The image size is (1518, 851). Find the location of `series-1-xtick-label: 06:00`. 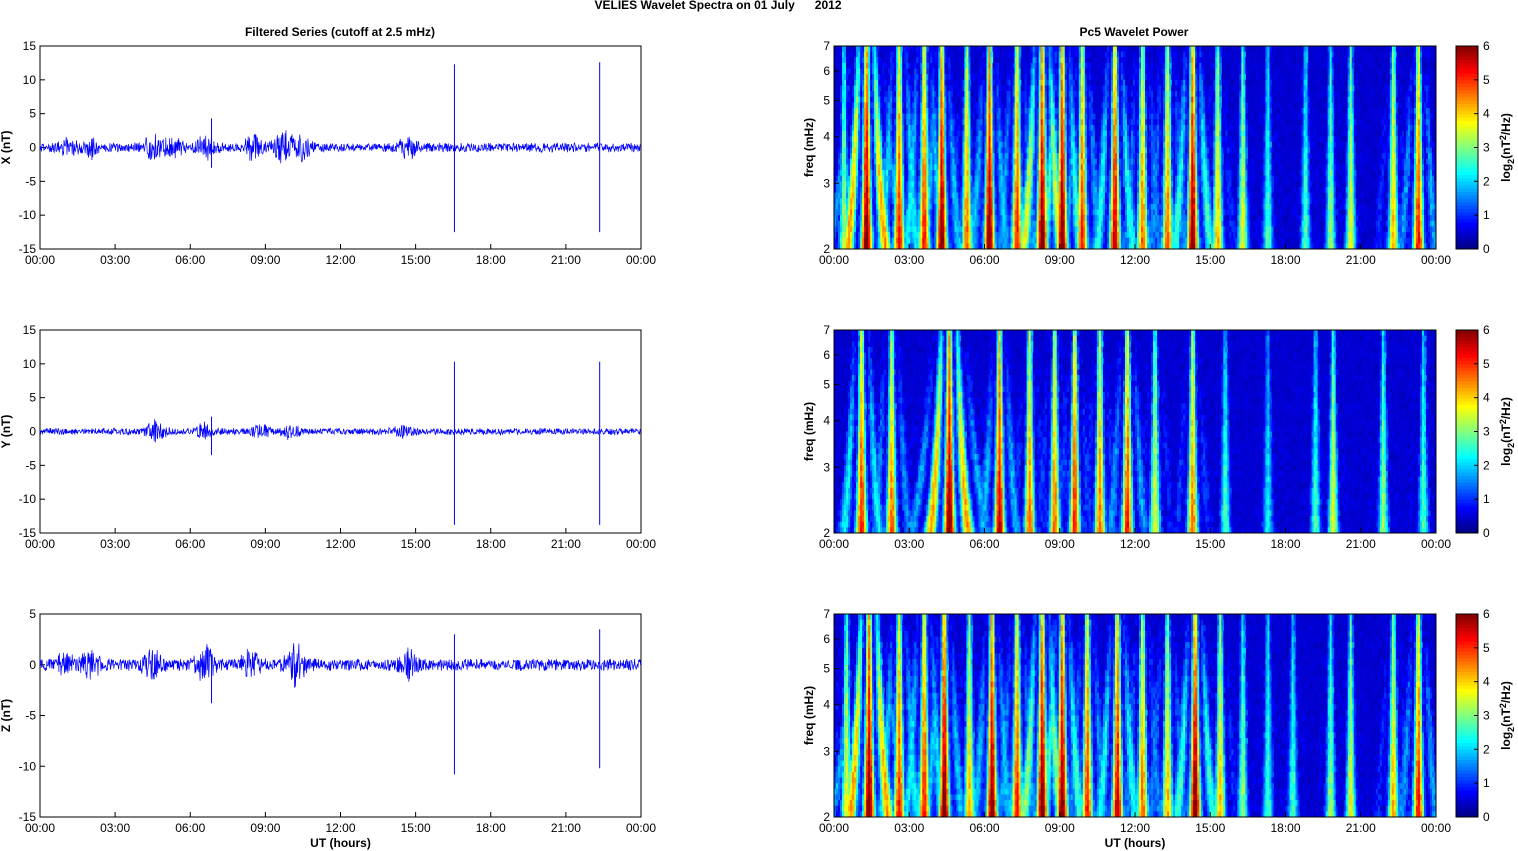

series-1-xtick-label: 06:00 is located at coordinates (190, 260).